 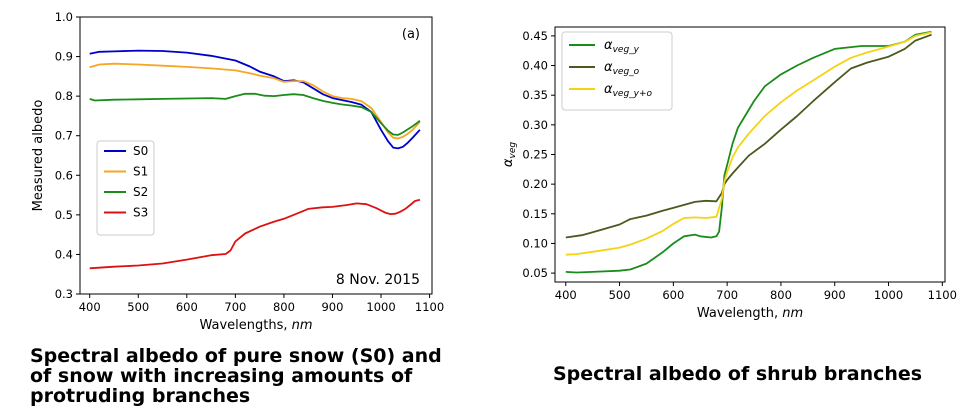 What do you see at coordinates (535, 36) in the screenshot?
I see `y-tick-label: 0.45` at bounding box center [535, 36].